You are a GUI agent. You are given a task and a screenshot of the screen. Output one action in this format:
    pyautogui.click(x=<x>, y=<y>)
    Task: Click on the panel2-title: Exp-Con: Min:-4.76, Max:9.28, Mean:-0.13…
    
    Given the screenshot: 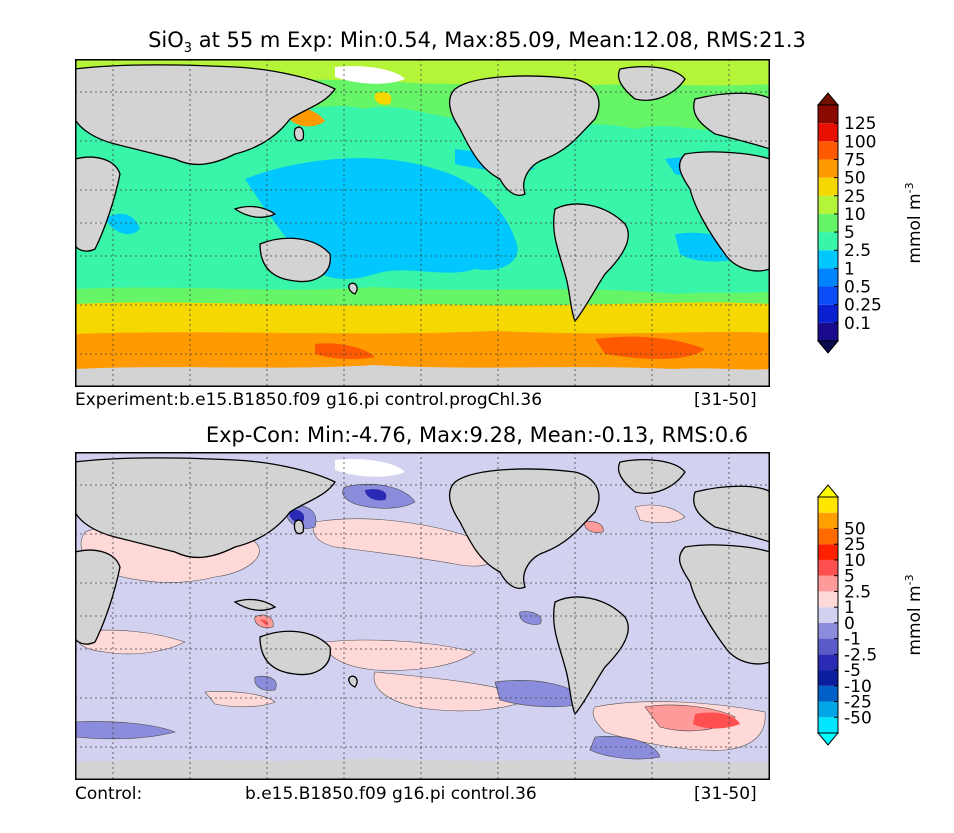 What is the action you would take?
    pyautogui.click(x=477, y=435)
    